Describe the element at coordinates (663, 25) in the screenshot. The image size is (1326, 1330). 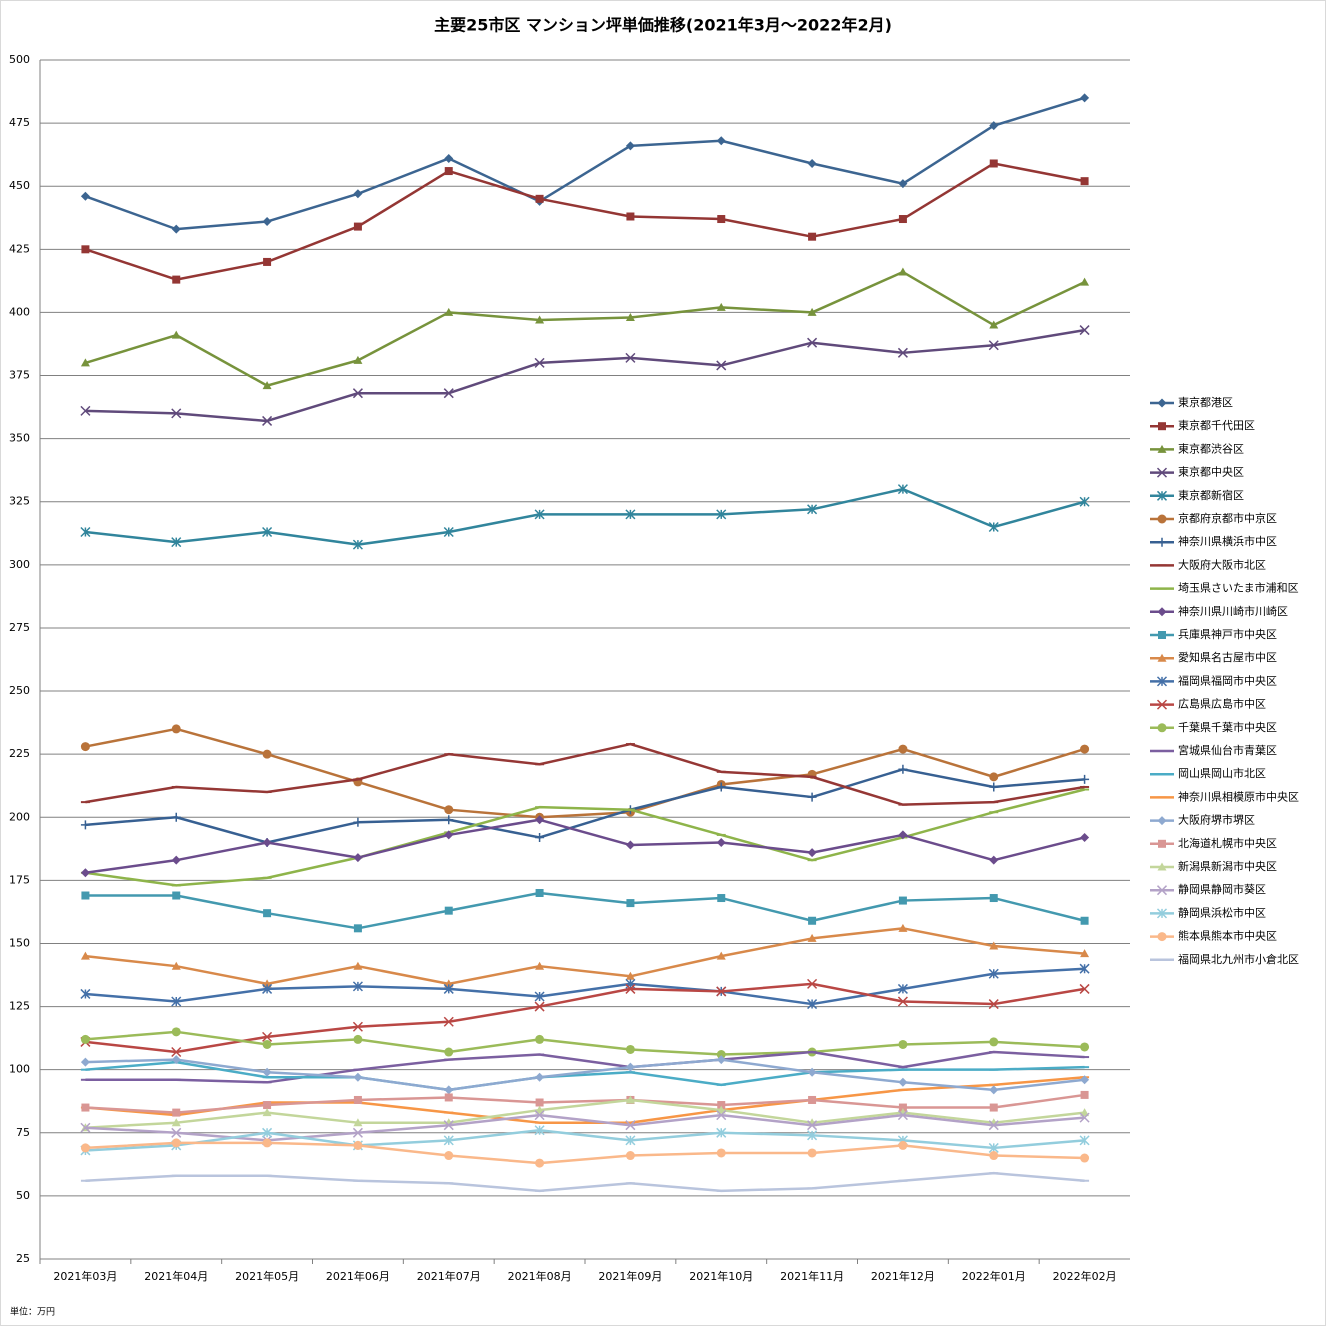
I see `chart-title: 主要25市区 マンション坪単価推移(2021年3月～2022年2月)` at that location.